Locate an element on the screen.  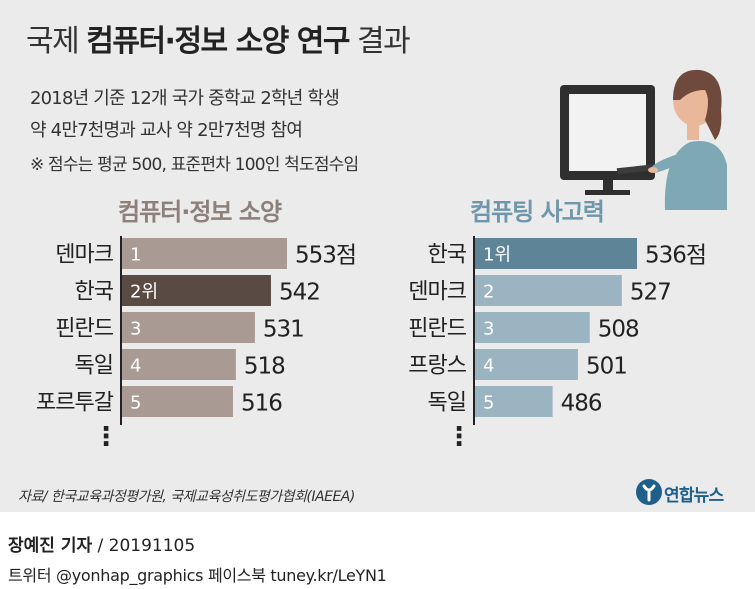
chart-2-rank-label: 3 is located at coordinates (488, 329).